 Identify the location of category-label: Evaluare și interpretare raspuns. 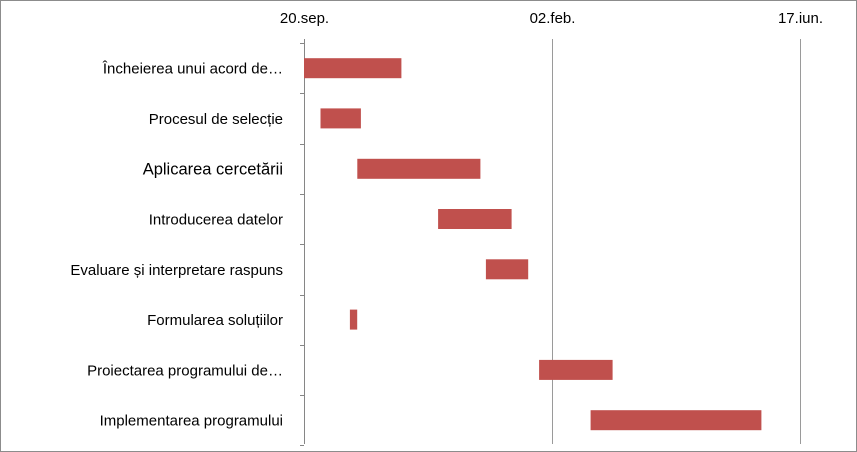
(176, 270).